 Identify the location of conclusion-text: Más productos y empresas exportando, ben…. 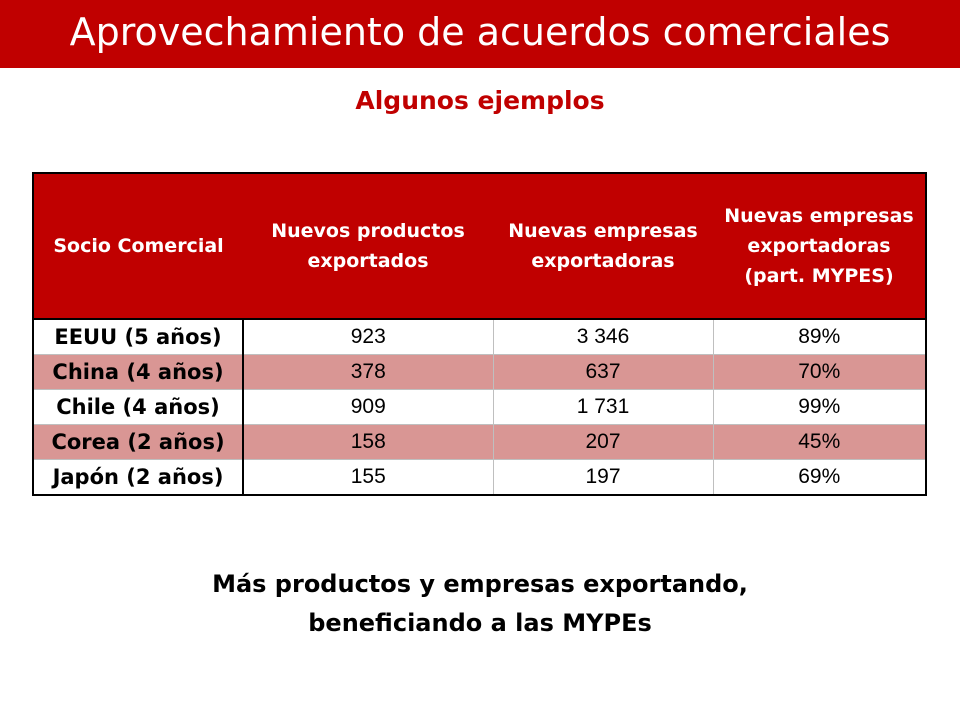
(480, 604).